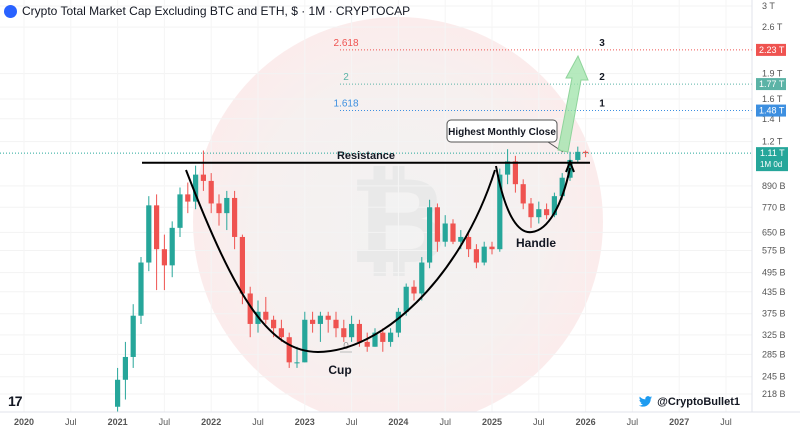 This screenshot has height=430, width=800. I want to click on fib-target-marker: 1, so click(602, 104).